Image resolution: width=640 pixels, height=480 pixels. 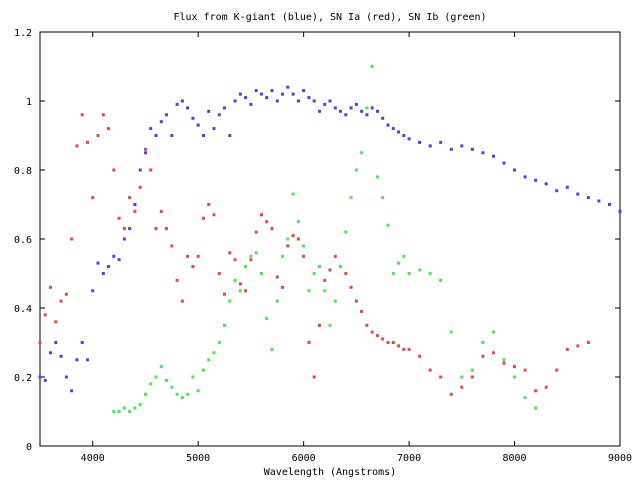 I want to click on y-tick-label: 0.8, so click(x=23, y=171).